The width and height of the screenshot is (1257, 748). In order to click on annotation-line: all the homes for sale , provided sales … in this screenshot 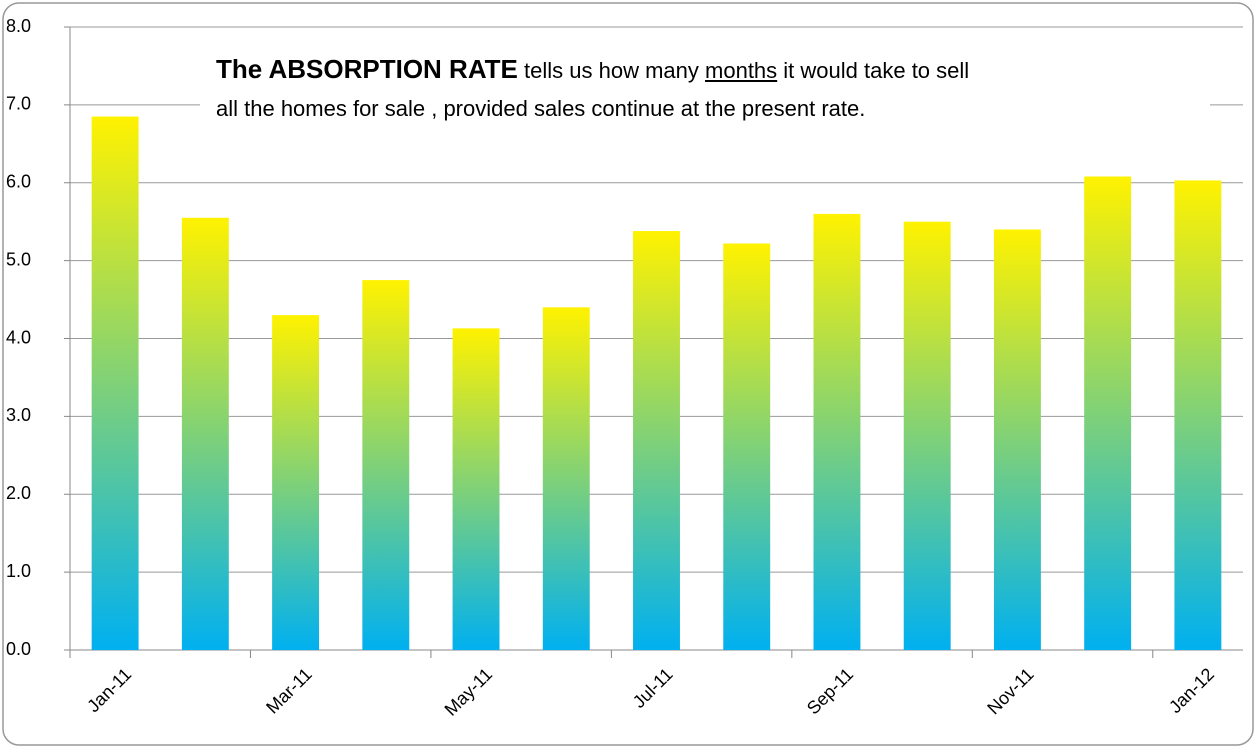, I will do `click(541, 108)`.